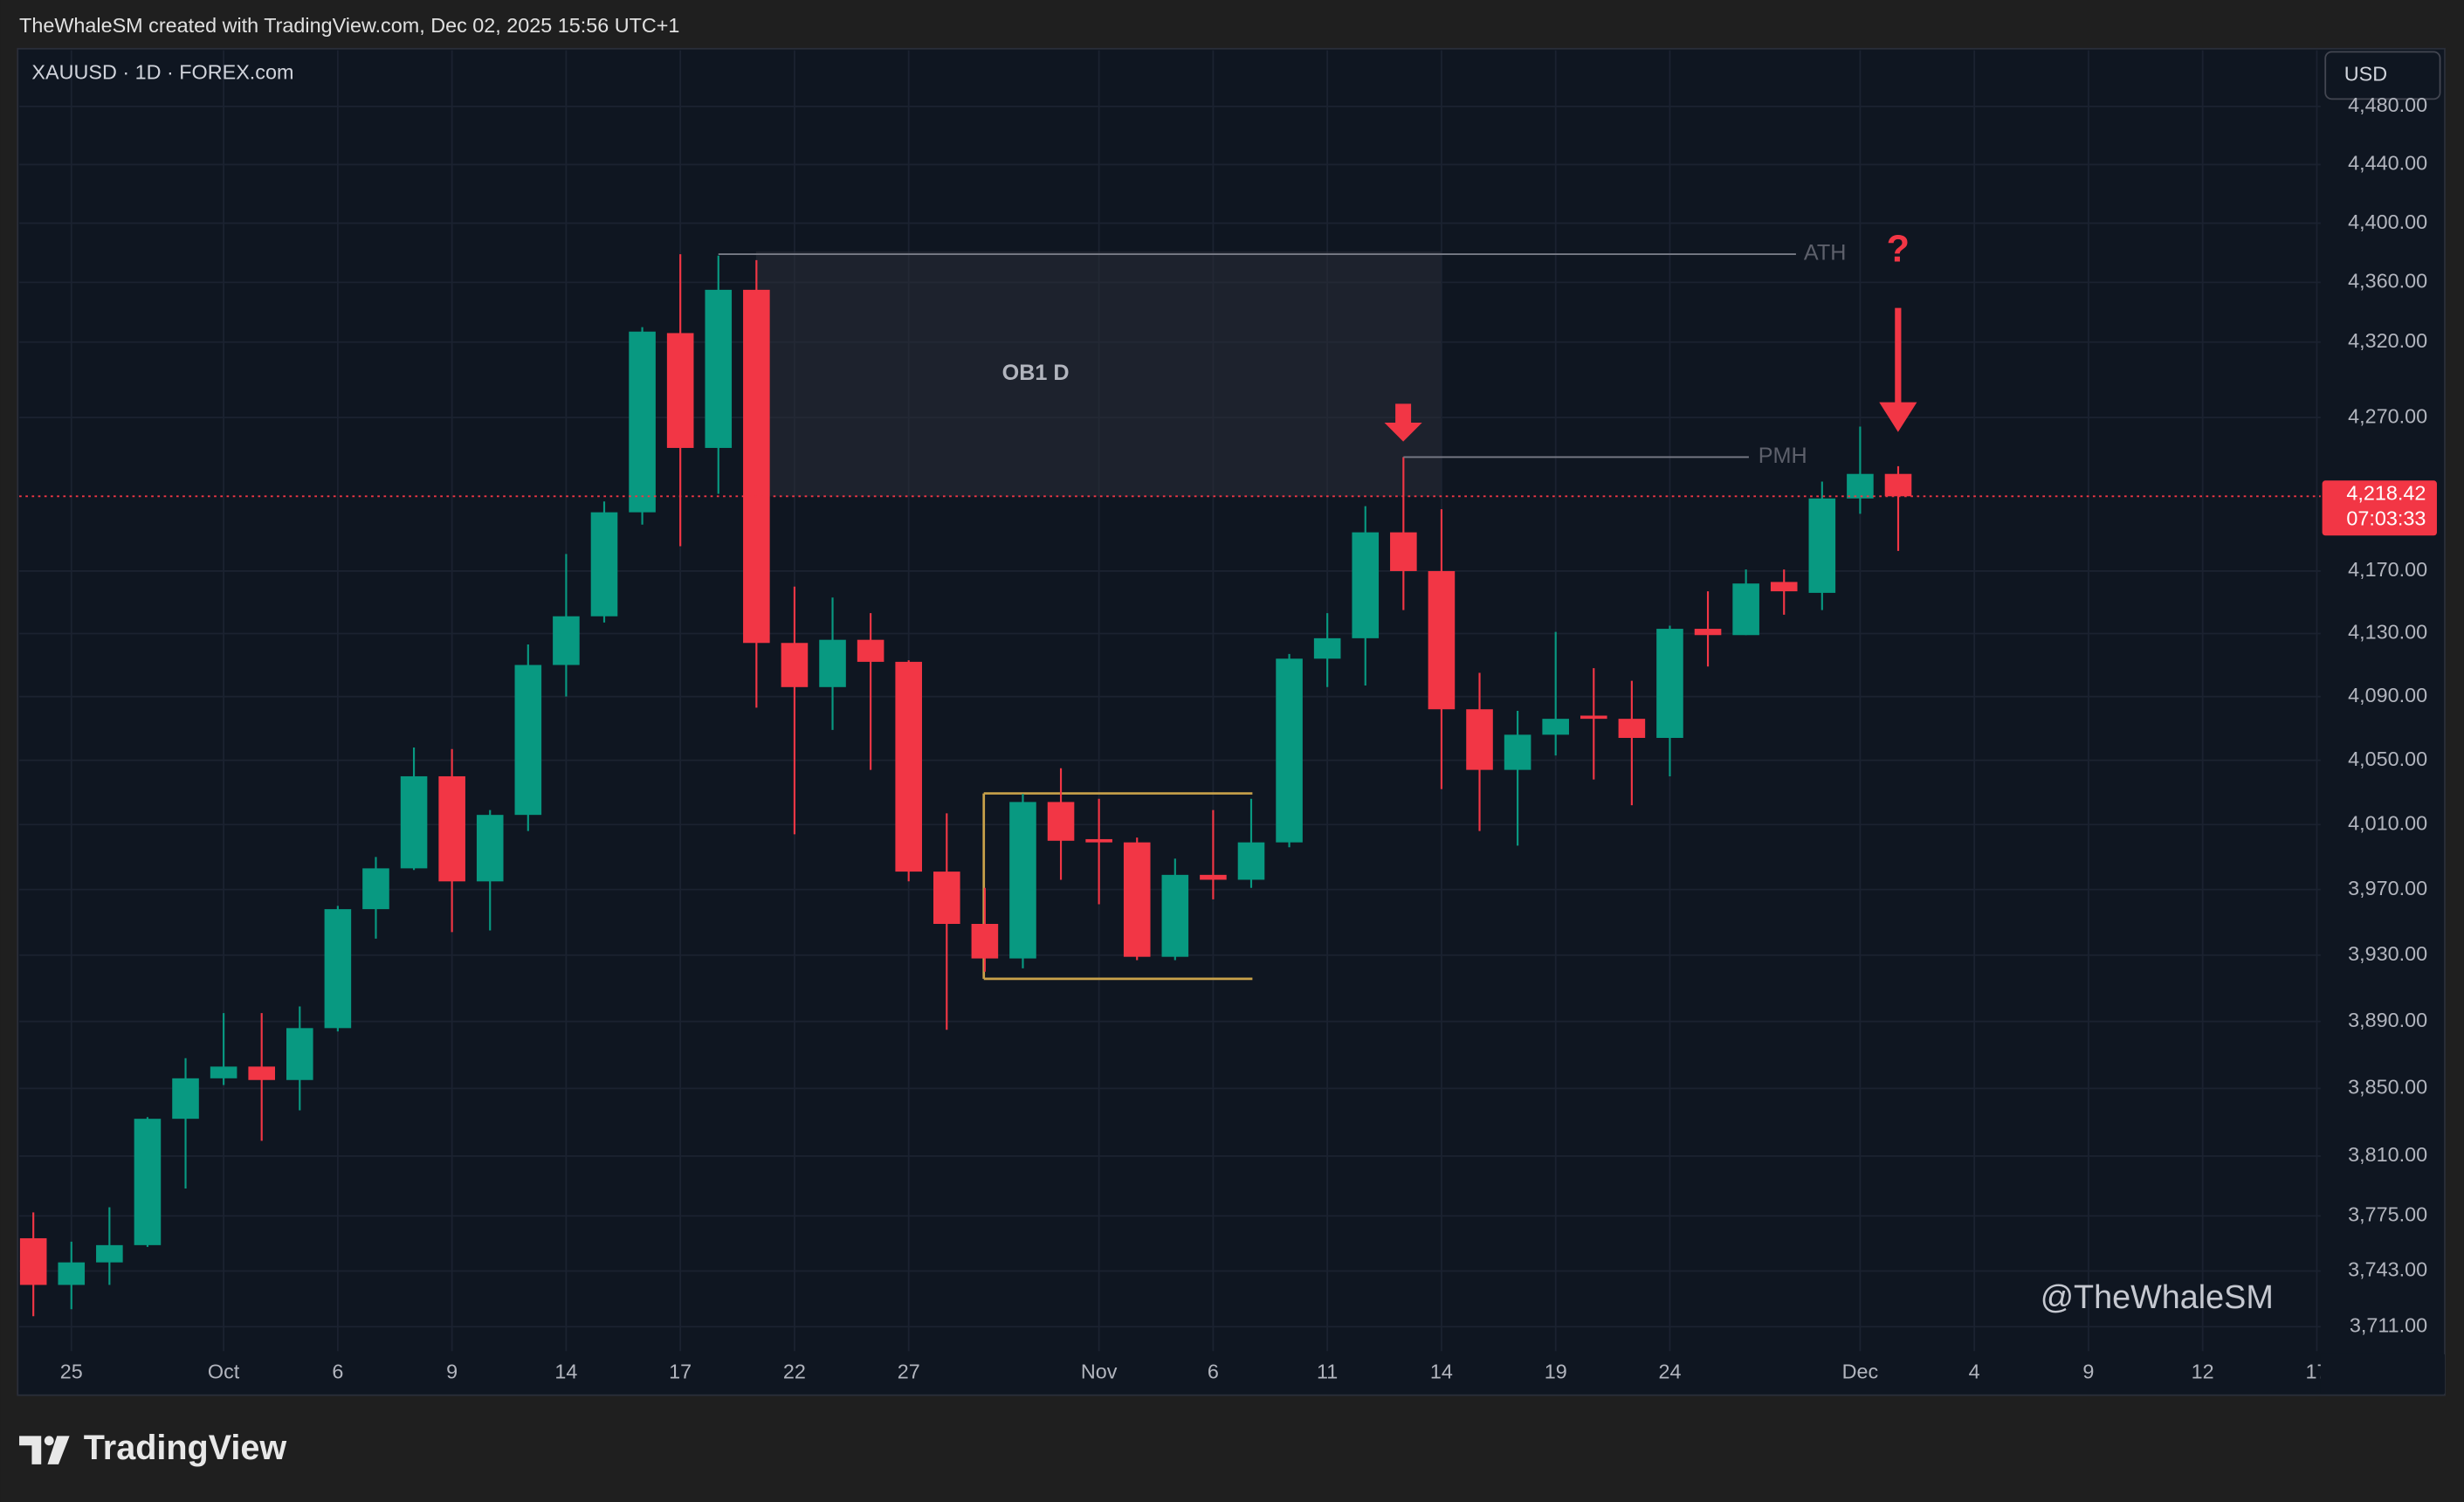 The image size is (2464, 1502). What do you see at coordinates (2387, 1269) in the screenshot?
I see `y-tick-label: 3,743.00` at bounding box center [2387, 1269].